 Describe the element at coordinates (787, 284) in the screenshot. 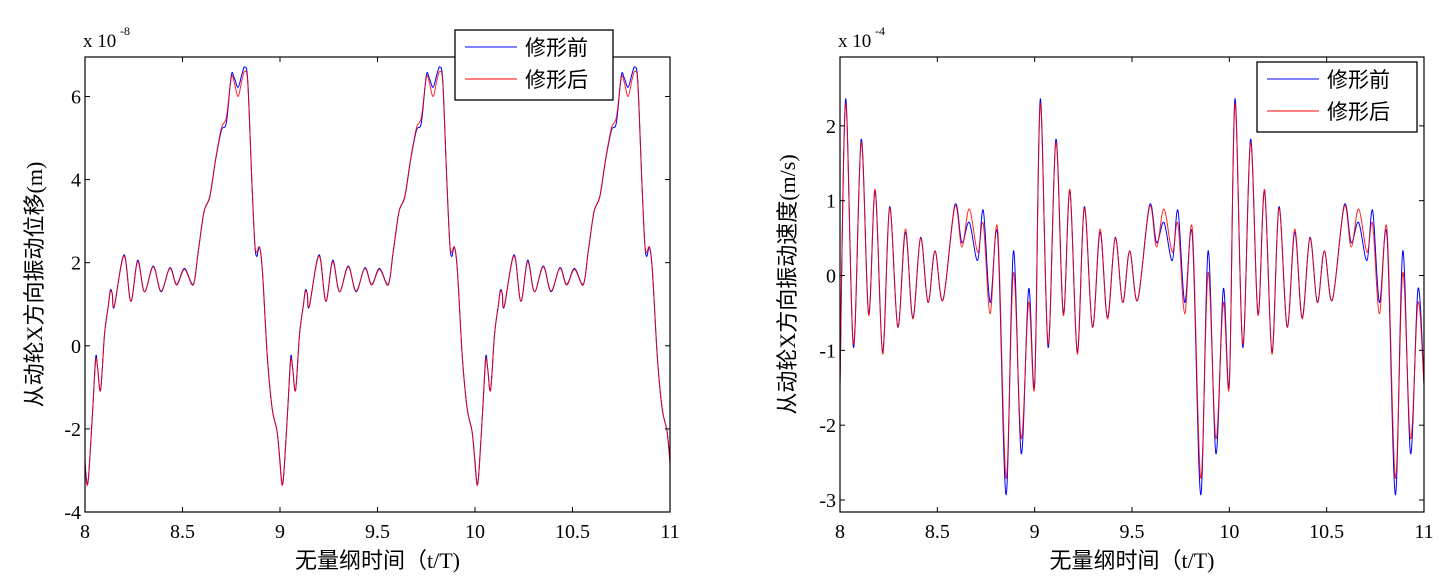

I see `y-axis-label: 从动轮X方向振动速度(m/s)` at that location.